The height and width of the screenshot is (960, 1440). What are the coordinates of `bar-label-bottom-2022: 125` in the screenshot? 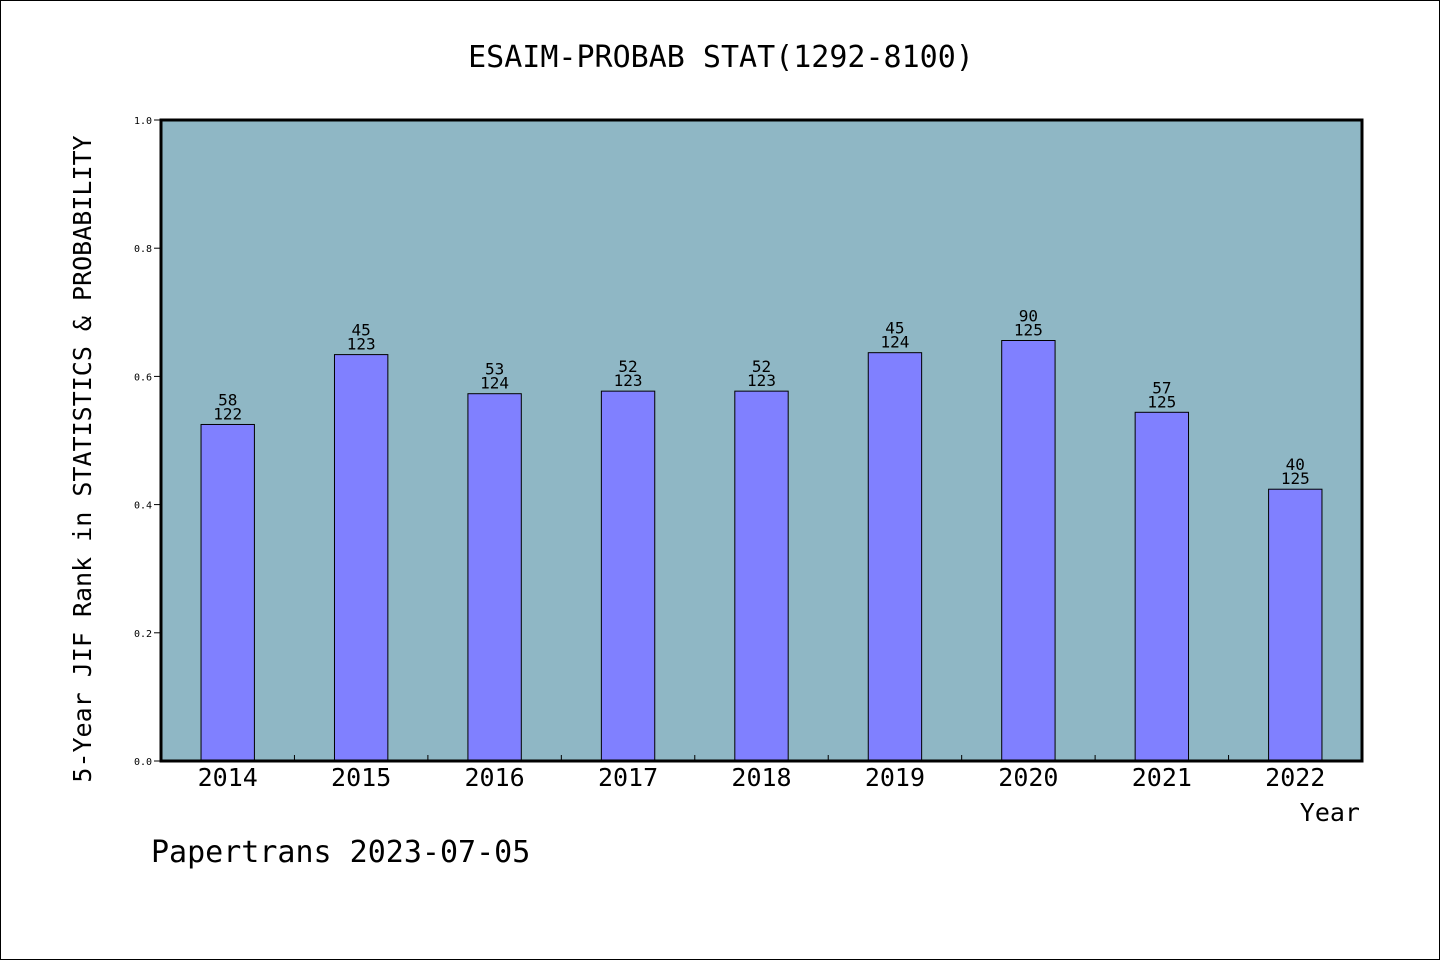 It's located at (1295, 478).